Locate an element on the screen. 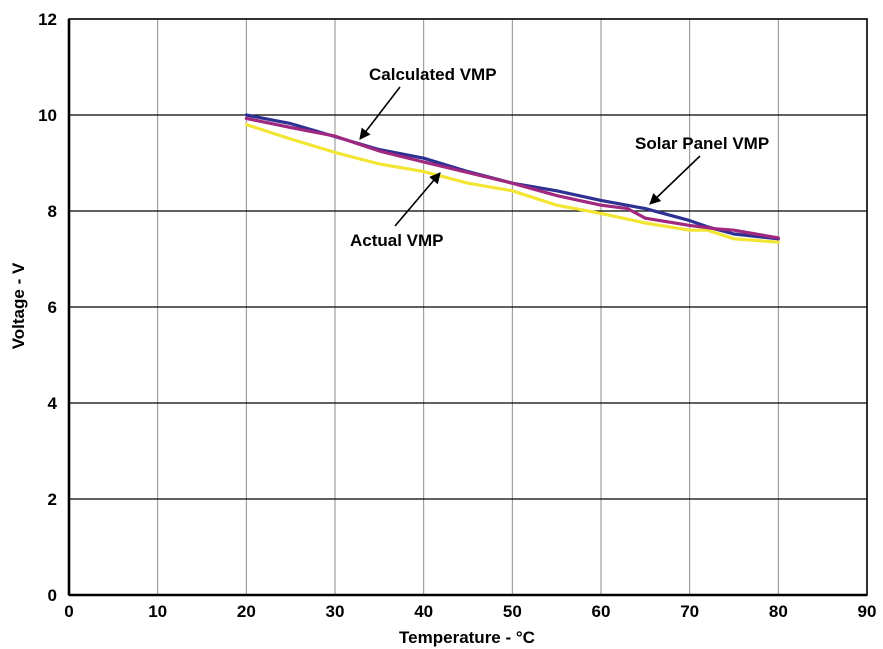 The height and width of the screenshot is (649, 883). annotation-solar-panel-vmp-arrow is located at coordinates (675, 180).